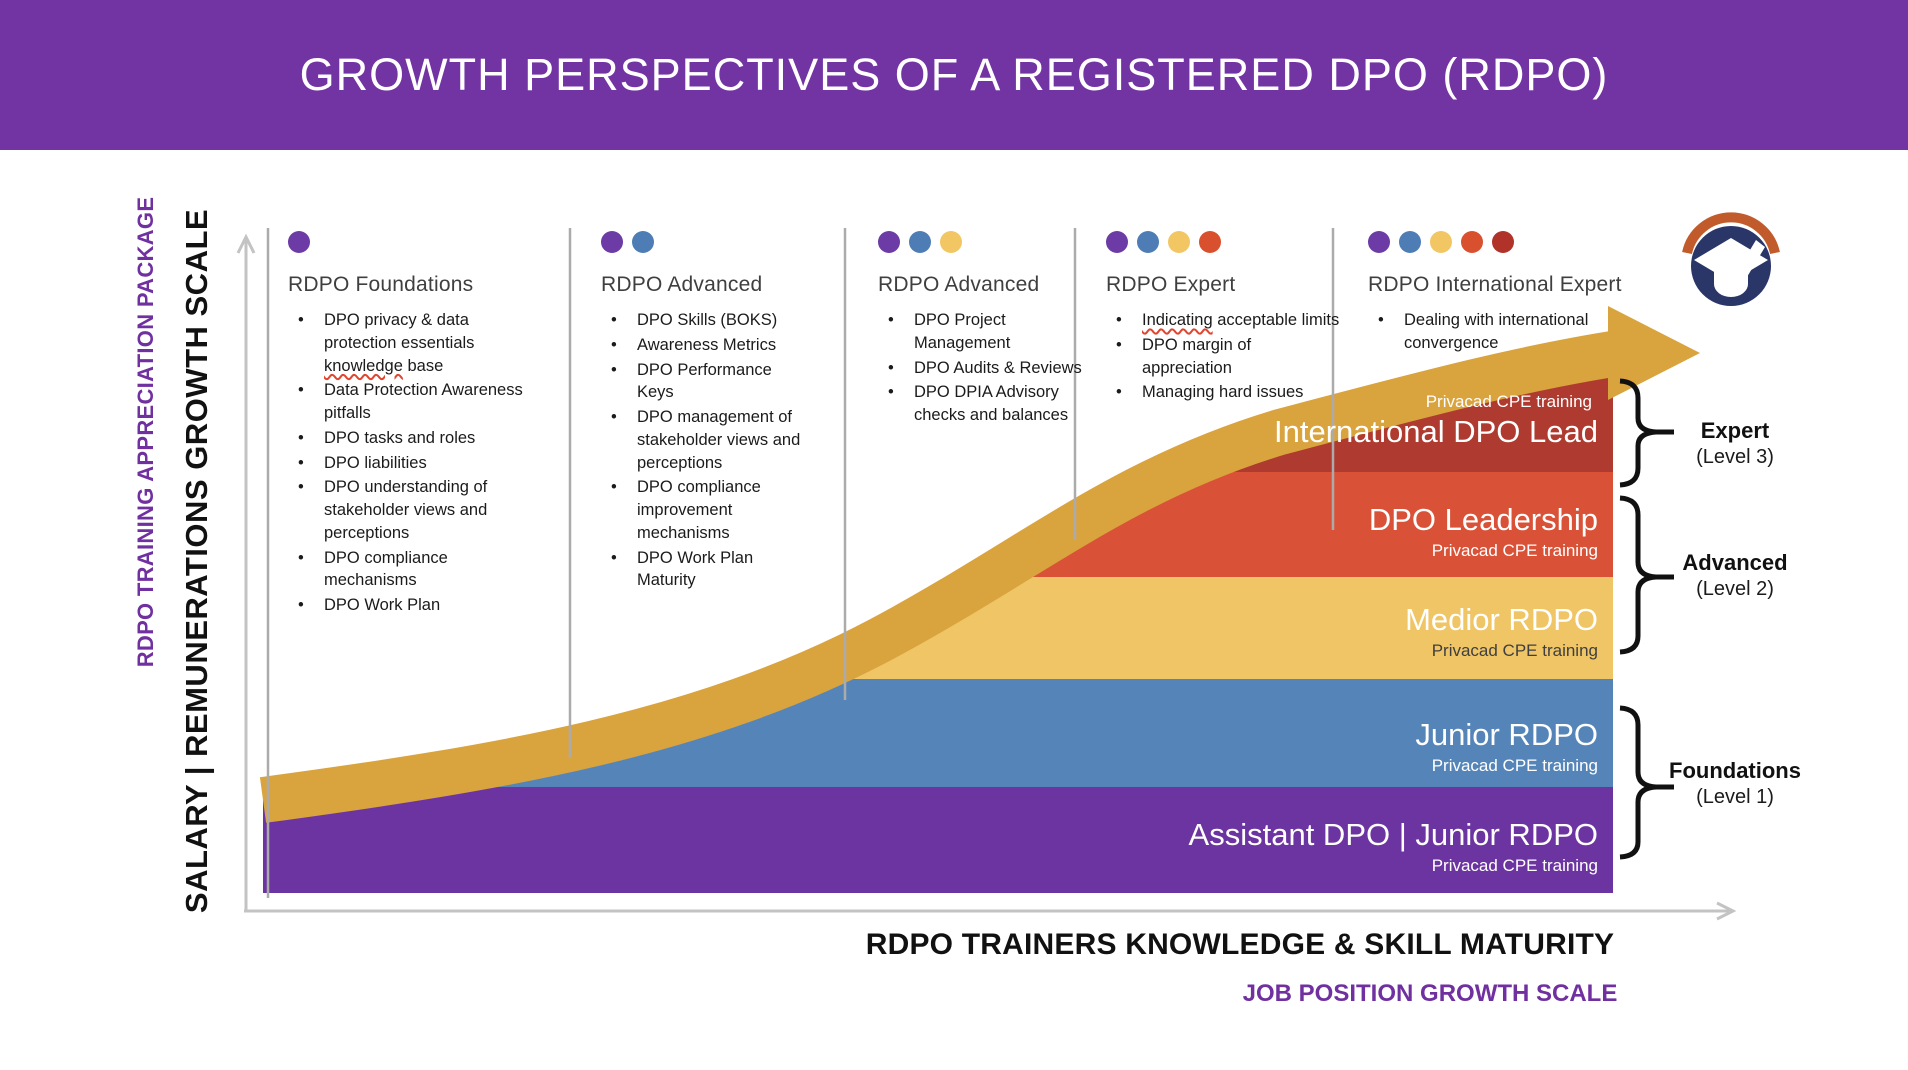 The width and height of the screenshot is (1908, 1070). I want to click on band-name: Junior RDPO, so click(1506, 734).